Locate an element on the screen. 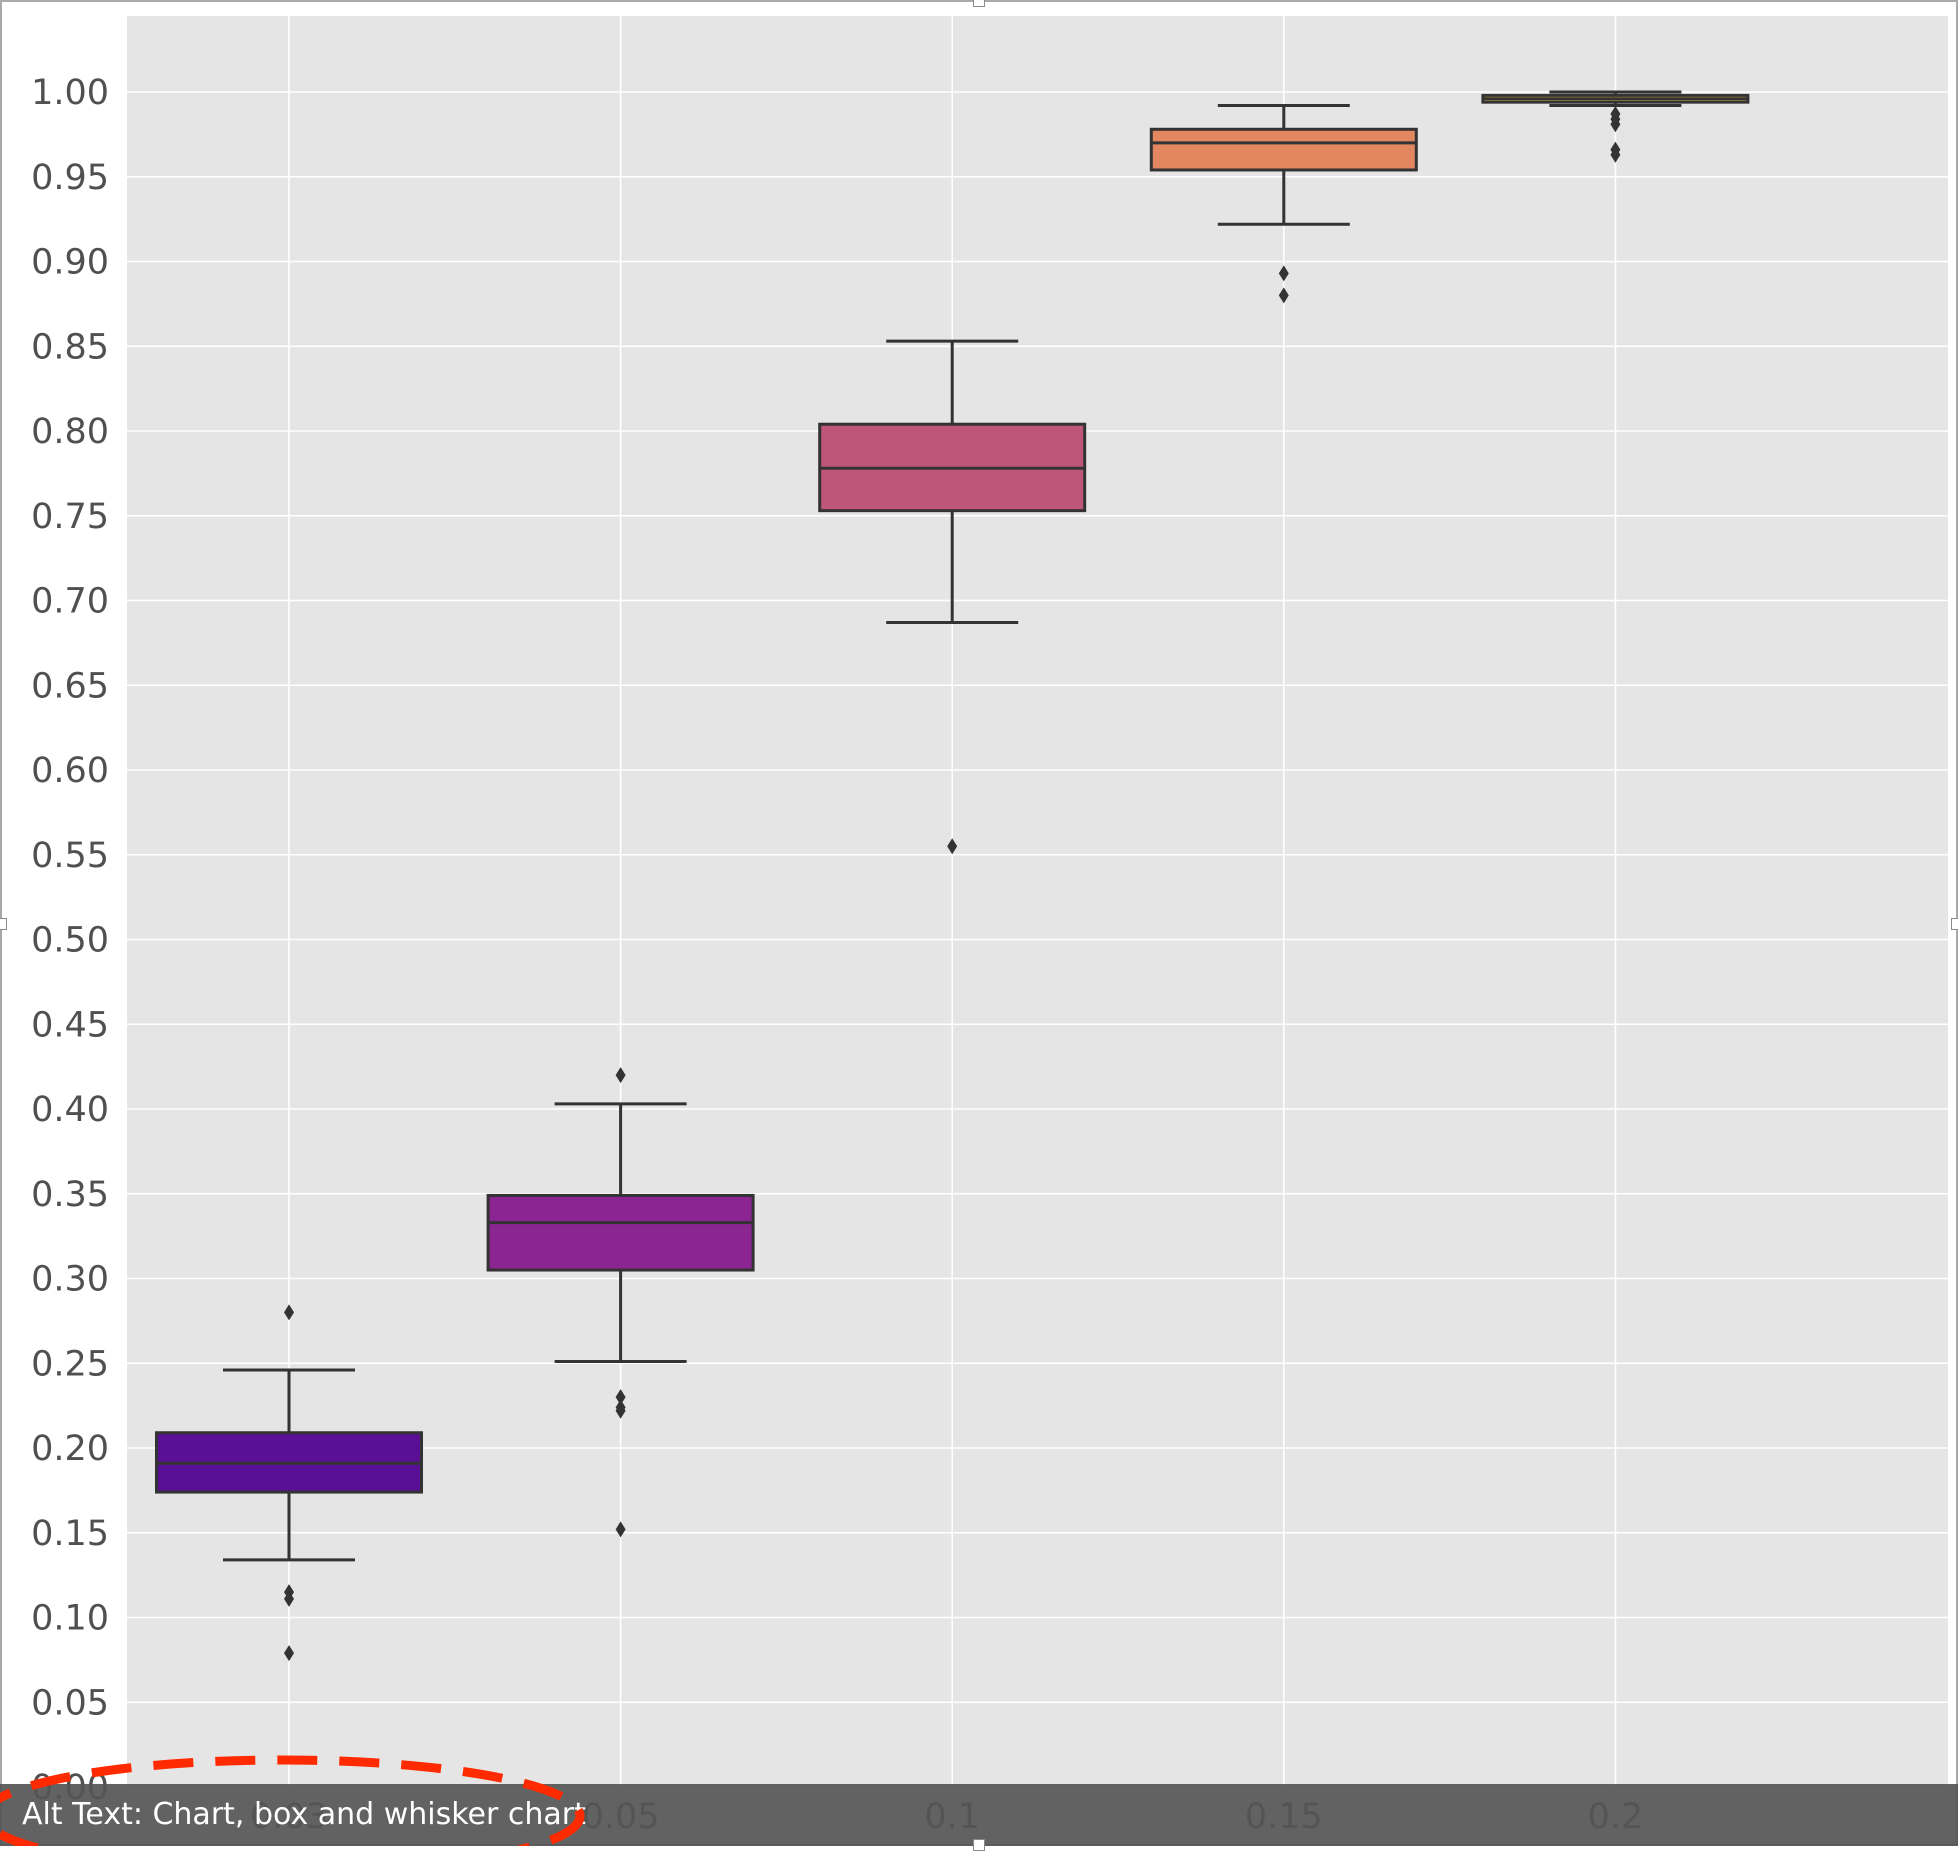 Image resolution: width=1958 pixels, height=1851 pixels. box-0.2 is located at coordinates (1615, 126).